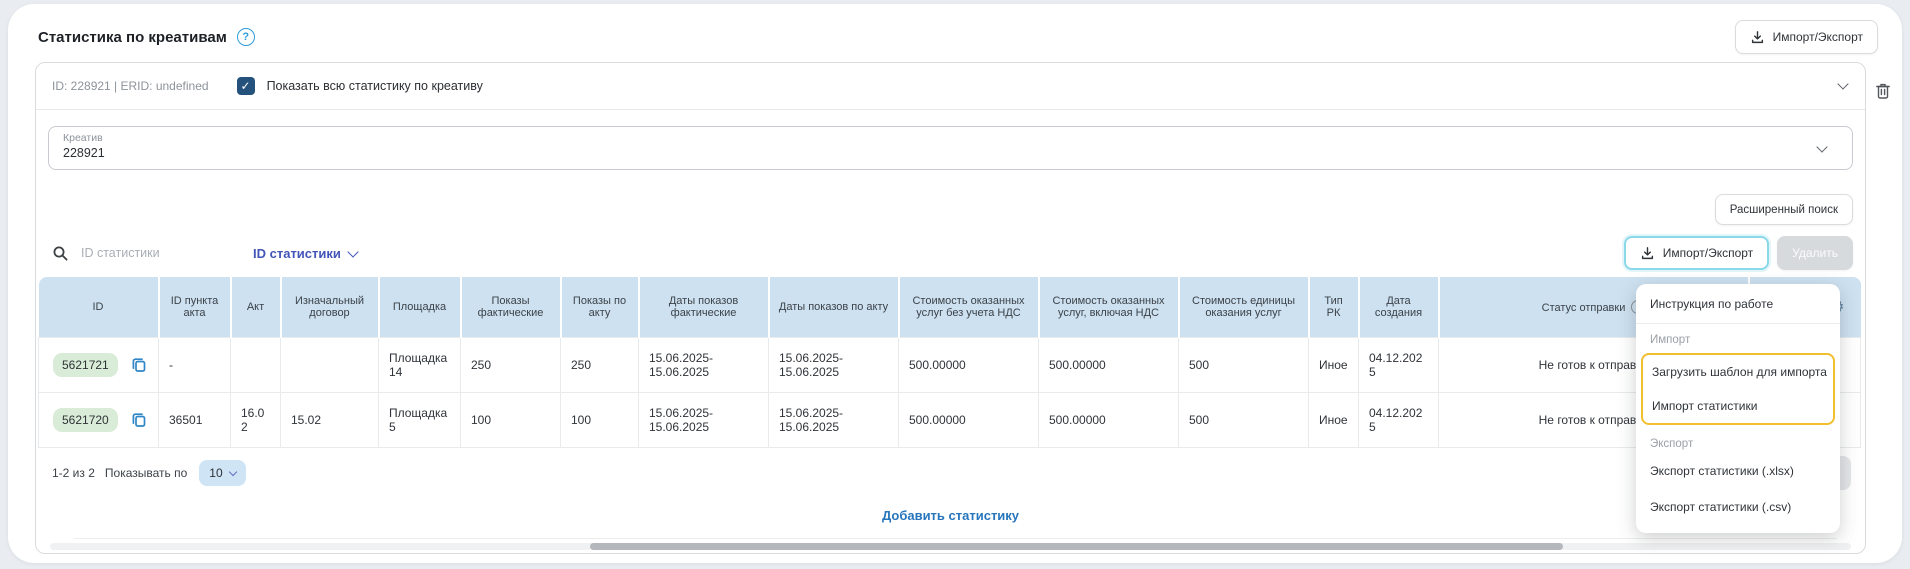  I want to click on column-header-act: Акт, so click(256, 307).